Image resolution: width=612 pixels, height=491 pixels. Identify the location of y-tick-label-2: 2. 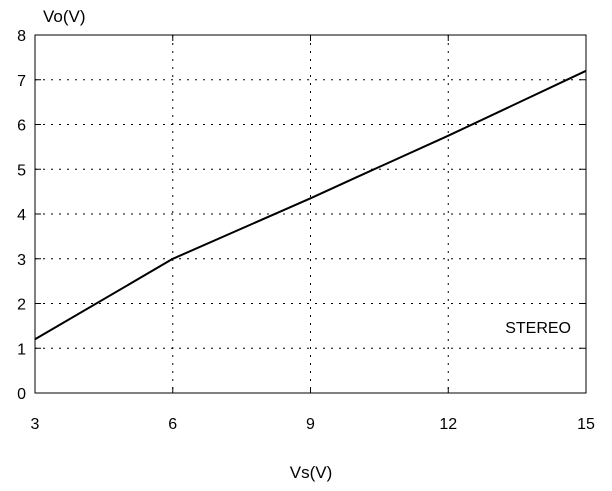
(21, 305).